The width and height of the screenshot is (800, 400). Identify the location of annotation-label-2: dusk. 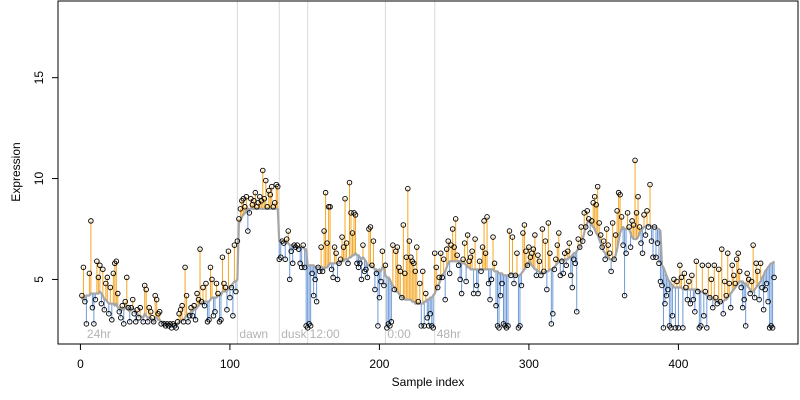
(294, 334).